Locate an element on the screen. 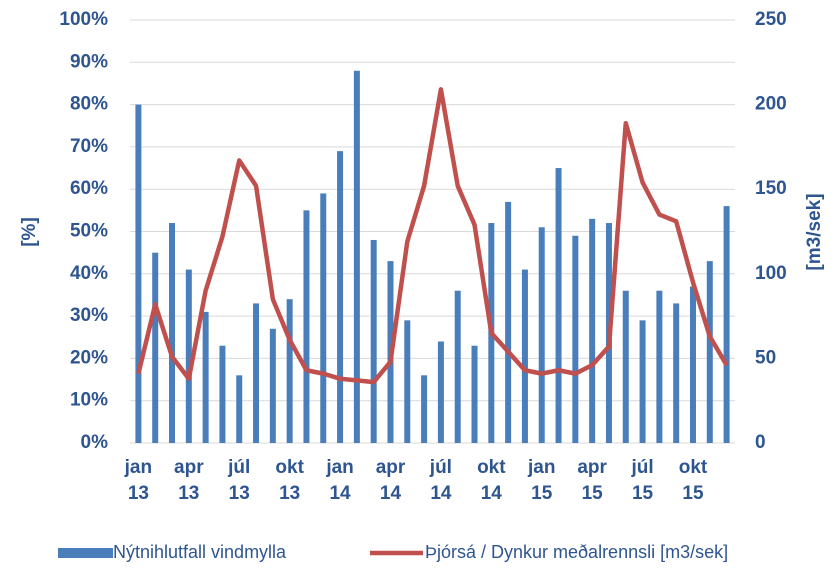 The width and height of the screenshot is (838, 569). y2-tick-label: 0 is located at coordinates (760, 442).